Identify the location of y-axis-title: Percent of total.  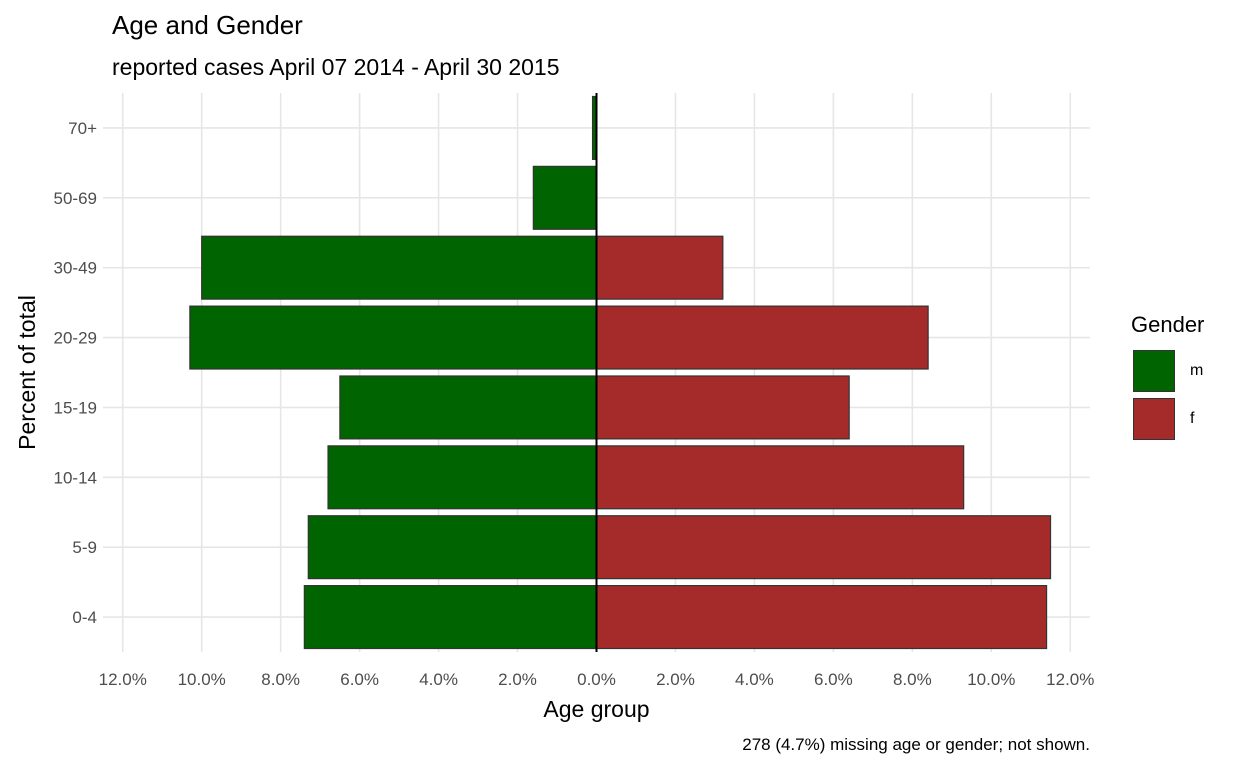
(27, 372).